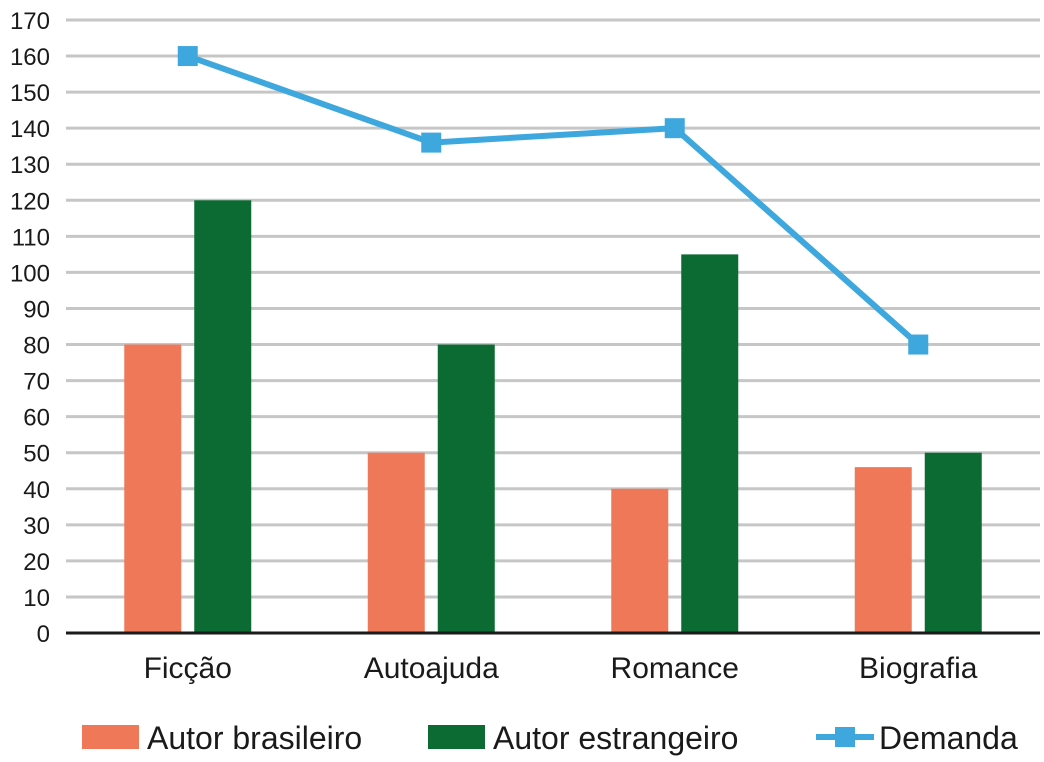  I want to click on bar-autor-estrangeiro-autoajuda, so click(466, 488).